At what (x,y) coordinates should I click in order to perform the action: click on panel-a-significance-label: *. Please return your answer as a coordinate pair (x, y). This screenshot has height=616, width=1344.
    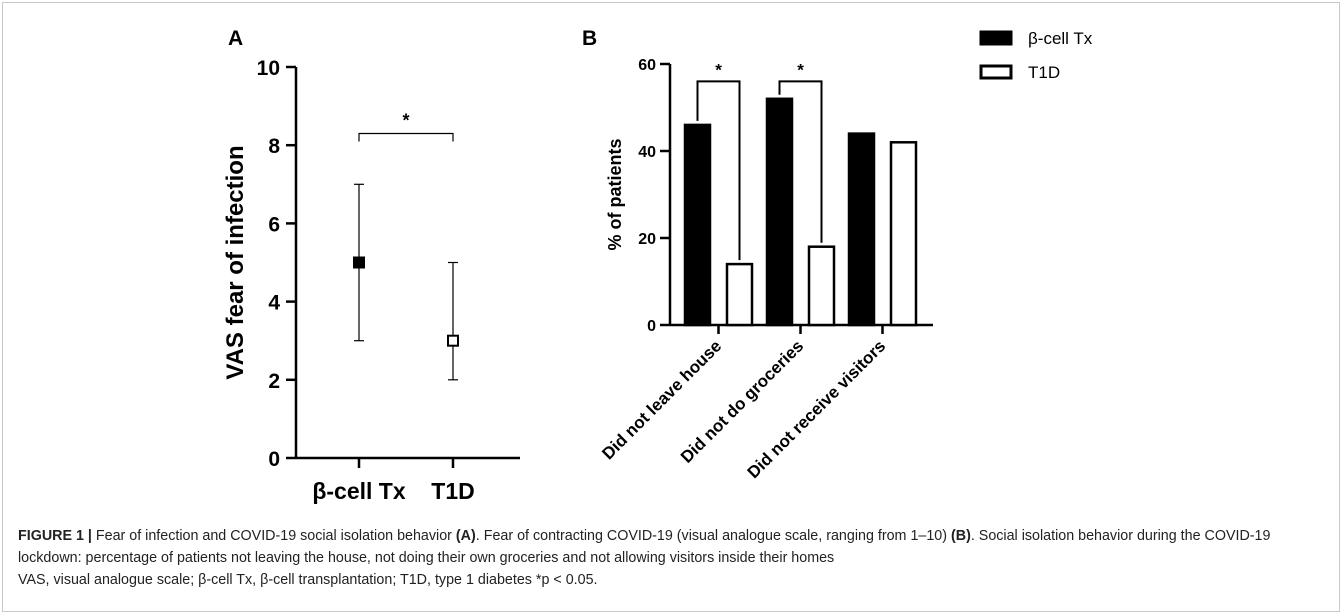
    Looking at the image, I should click on (405, 120).